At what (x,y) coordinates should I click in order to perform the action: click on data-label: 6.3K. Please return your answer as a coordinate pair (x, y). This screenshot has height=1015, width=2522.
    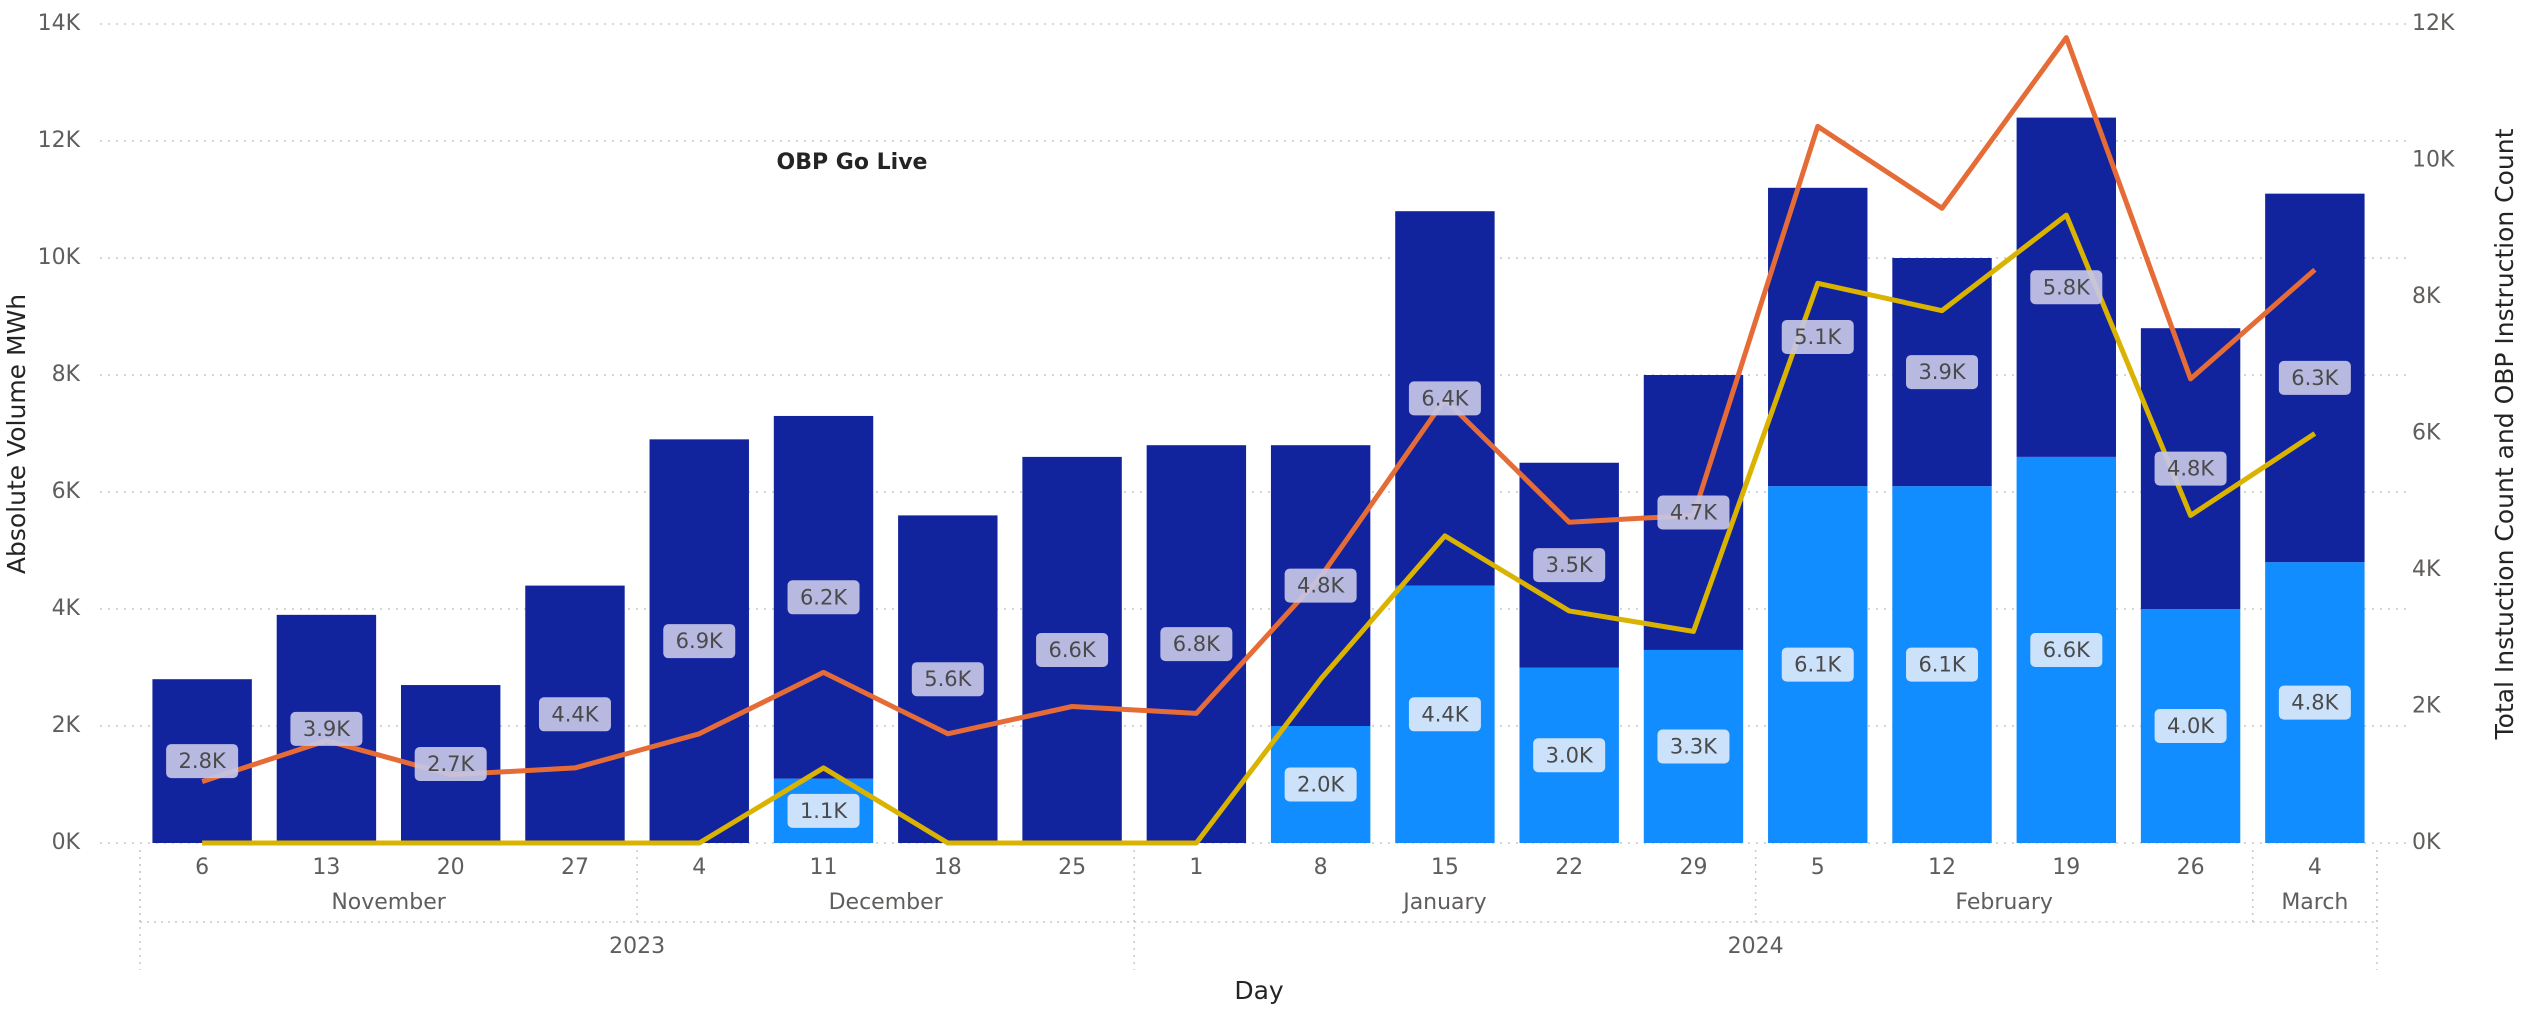
    Looking at the image, I should click on (2314, 377).